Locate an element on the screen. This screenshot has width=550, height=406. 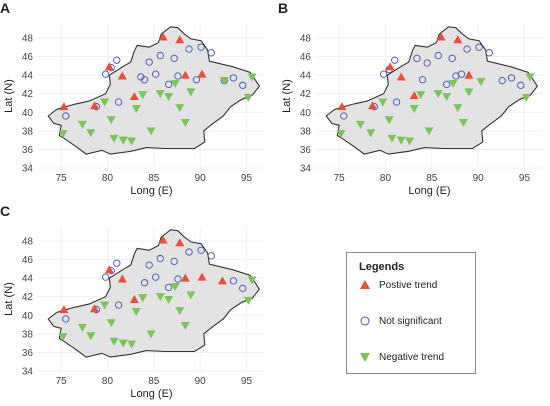
panel-label: B is located at coordinates (283, 8).